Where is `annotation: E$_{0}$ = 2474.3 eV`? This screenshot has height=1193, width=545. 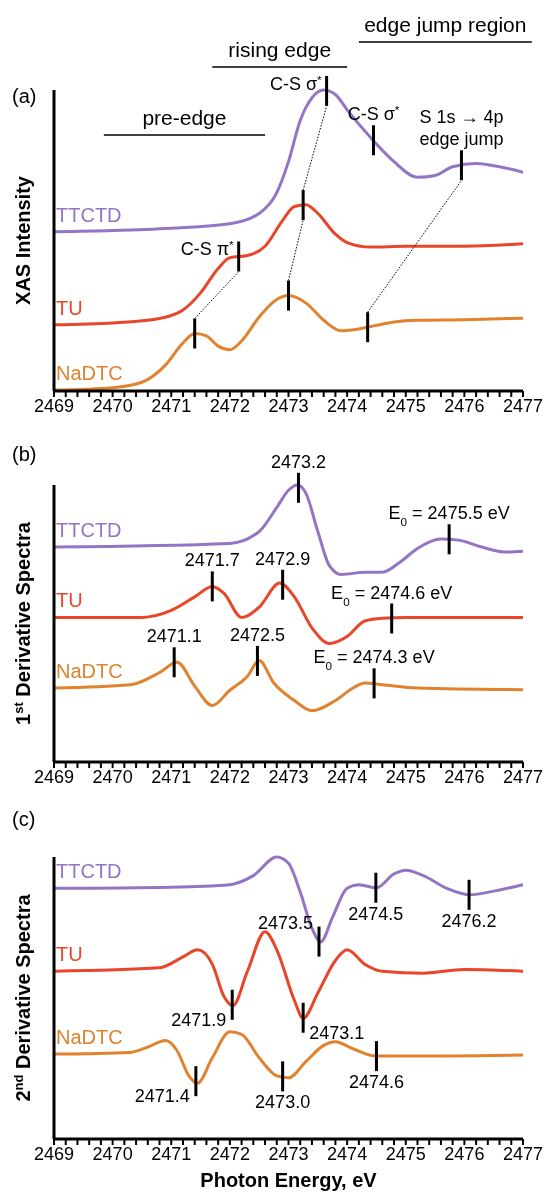 annotation: E$_{0}$ = 2474.3 eV is located at coordinates (374, 659).